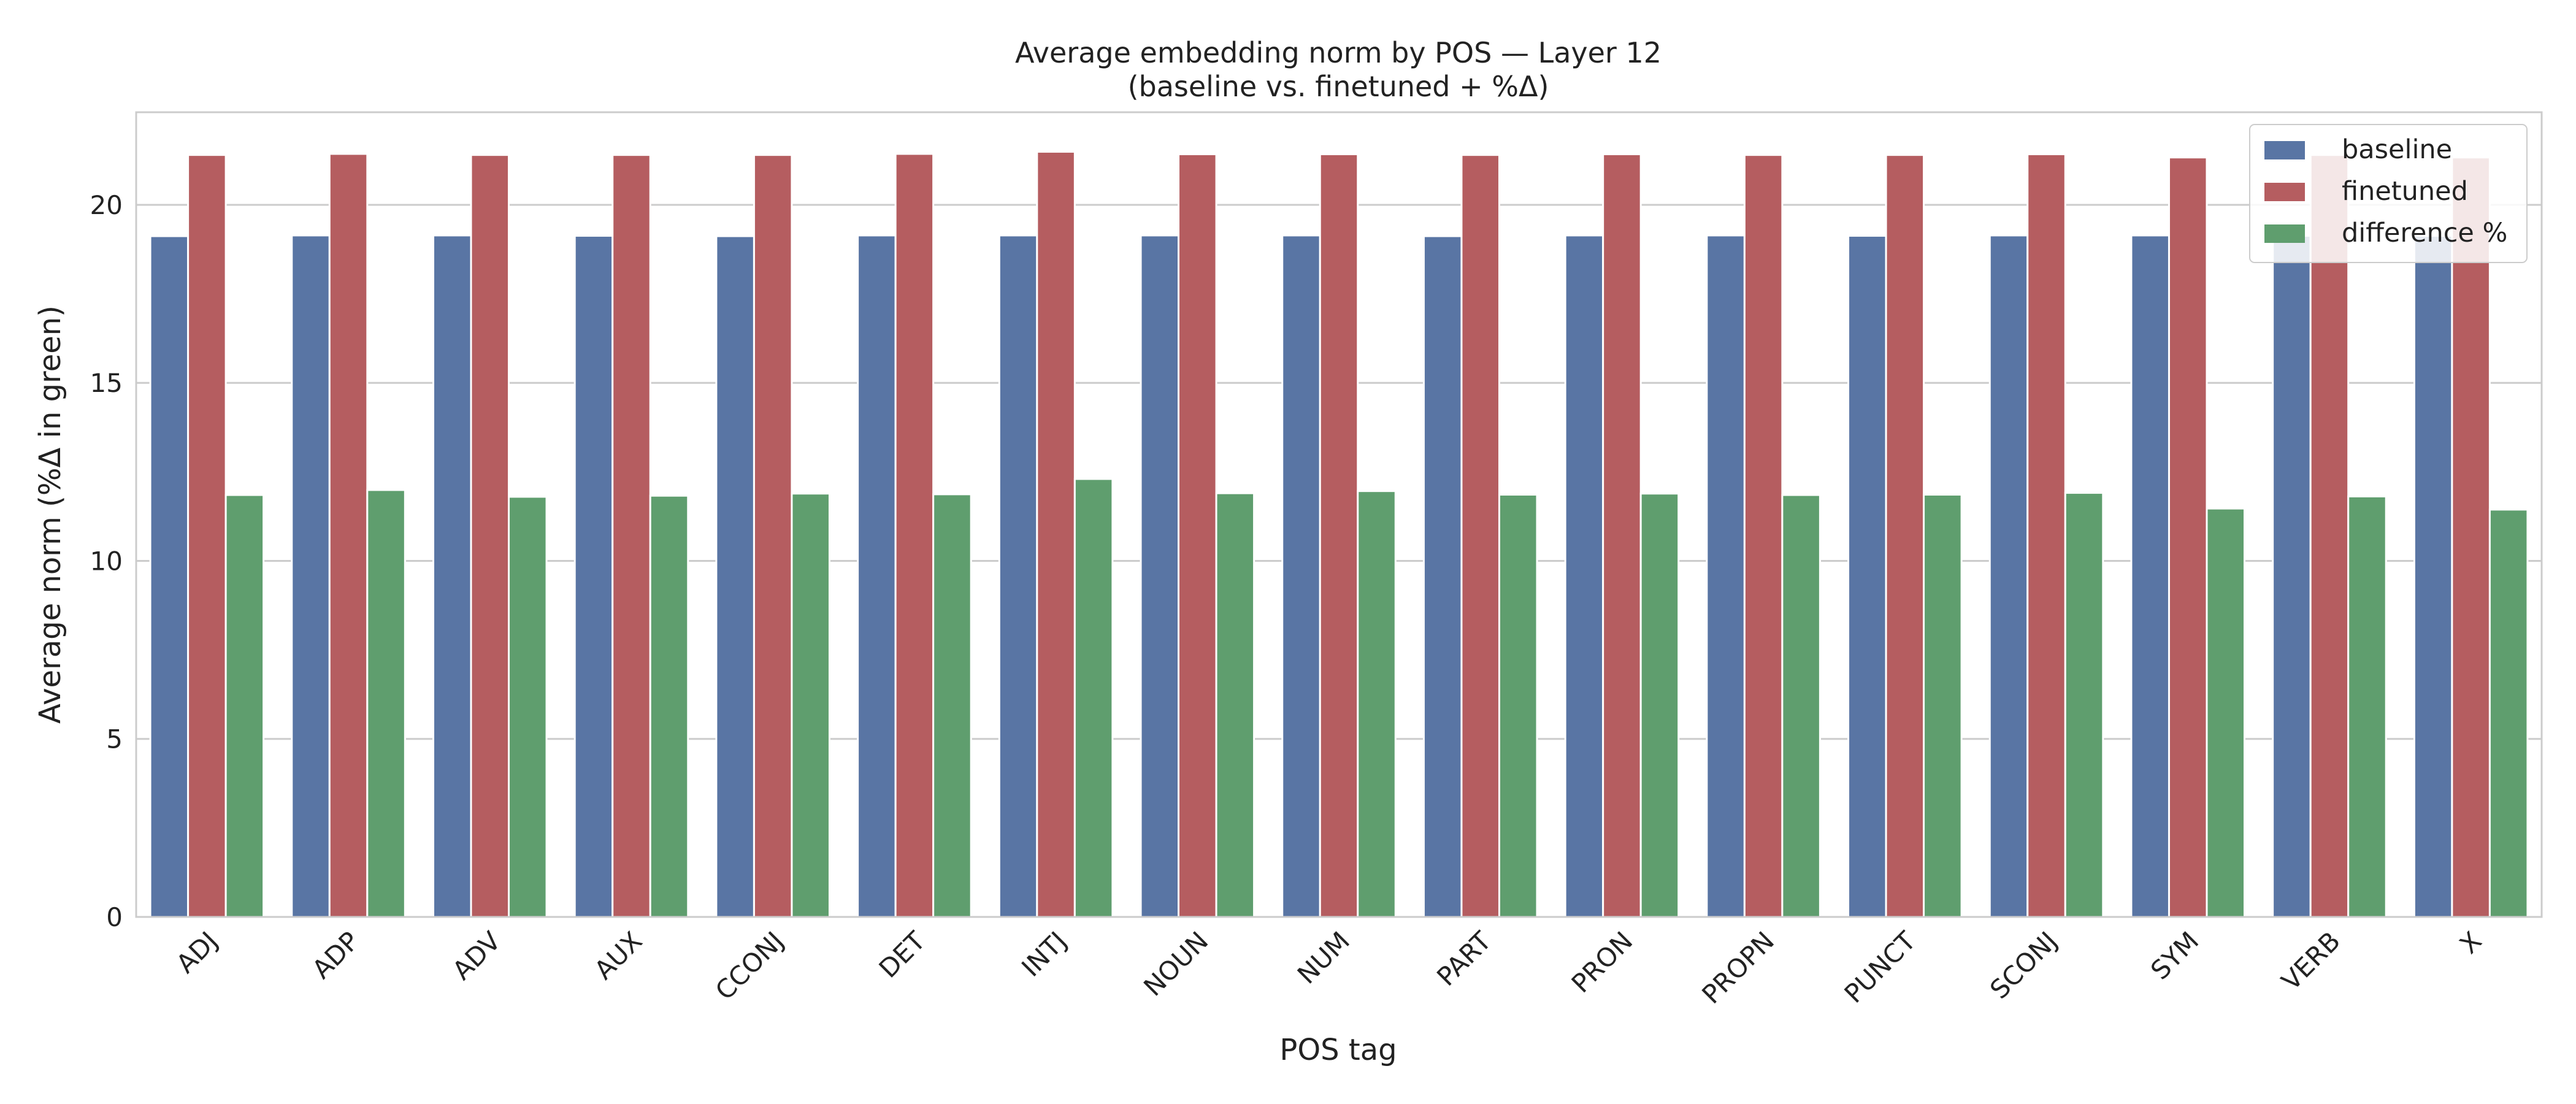  Describe the element at coordinates (1338, 86) in the screenshot. I see `chart-subtitle: (baseline vs. finetuned + %Δ)` at that location.